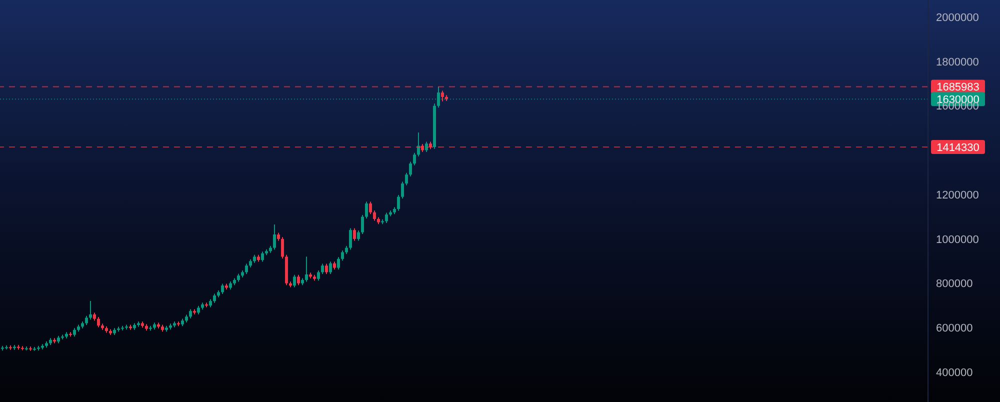 This screenshot has height=402, width=1000. Describe the element at coordinates (957, 240) in the screenshot. I see `y-tick-label: 1000000` at that location.